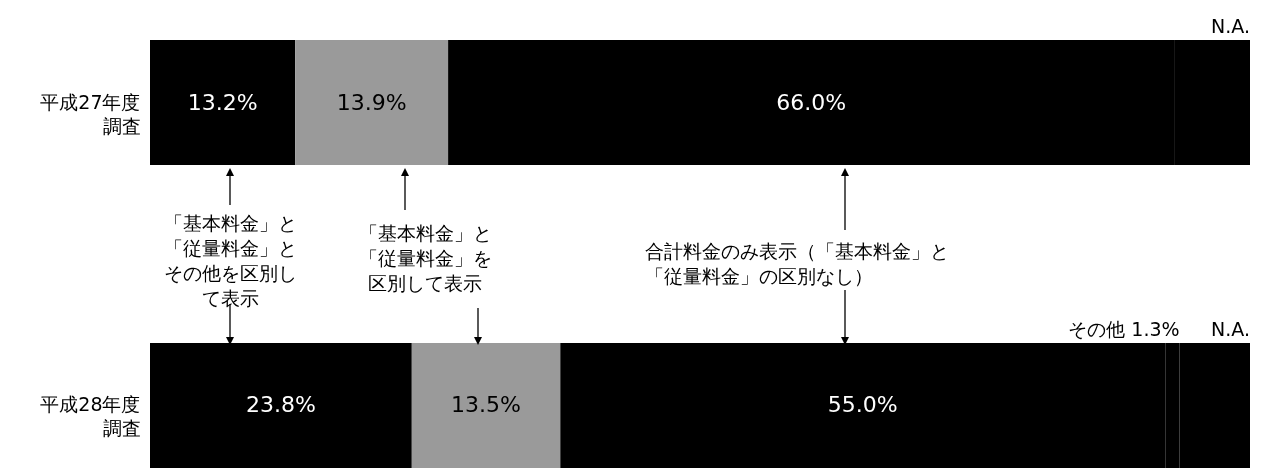 This screenshot has height=468, width=1266. I want to click on y-tick-label: 平成27年度調査, so click(90, 113).